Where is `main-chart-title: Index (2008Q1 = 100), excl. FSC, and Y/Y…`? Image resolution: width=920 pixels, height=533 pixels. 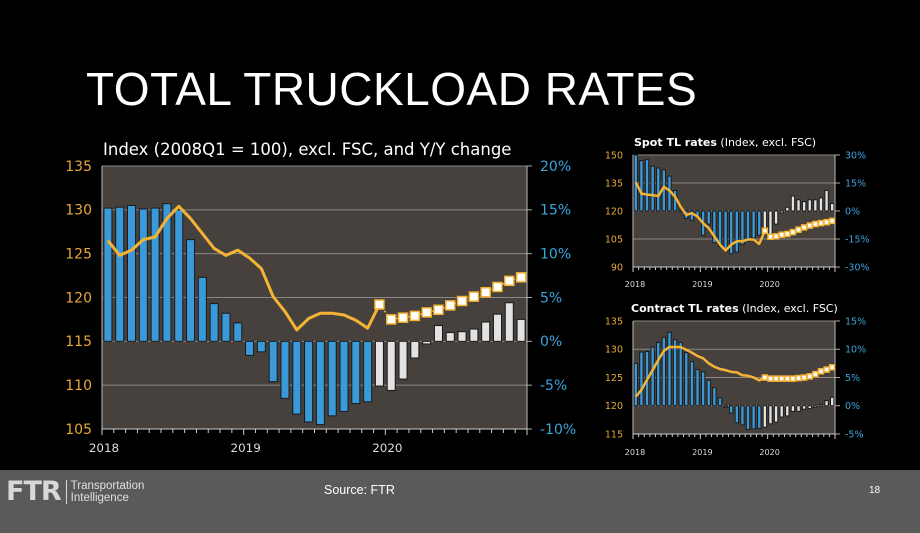 main-chart-title: Index (2008Q1 = 100), excl. FSC, and Y/Y… is located at coordinates (307, 149).